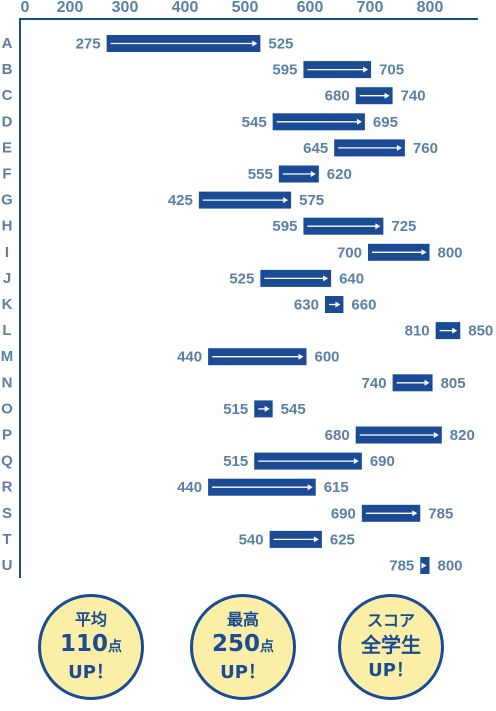 This screenshot has height=711, width=496. I want to click on x-tick-label-700: 700, so click(370, 8).